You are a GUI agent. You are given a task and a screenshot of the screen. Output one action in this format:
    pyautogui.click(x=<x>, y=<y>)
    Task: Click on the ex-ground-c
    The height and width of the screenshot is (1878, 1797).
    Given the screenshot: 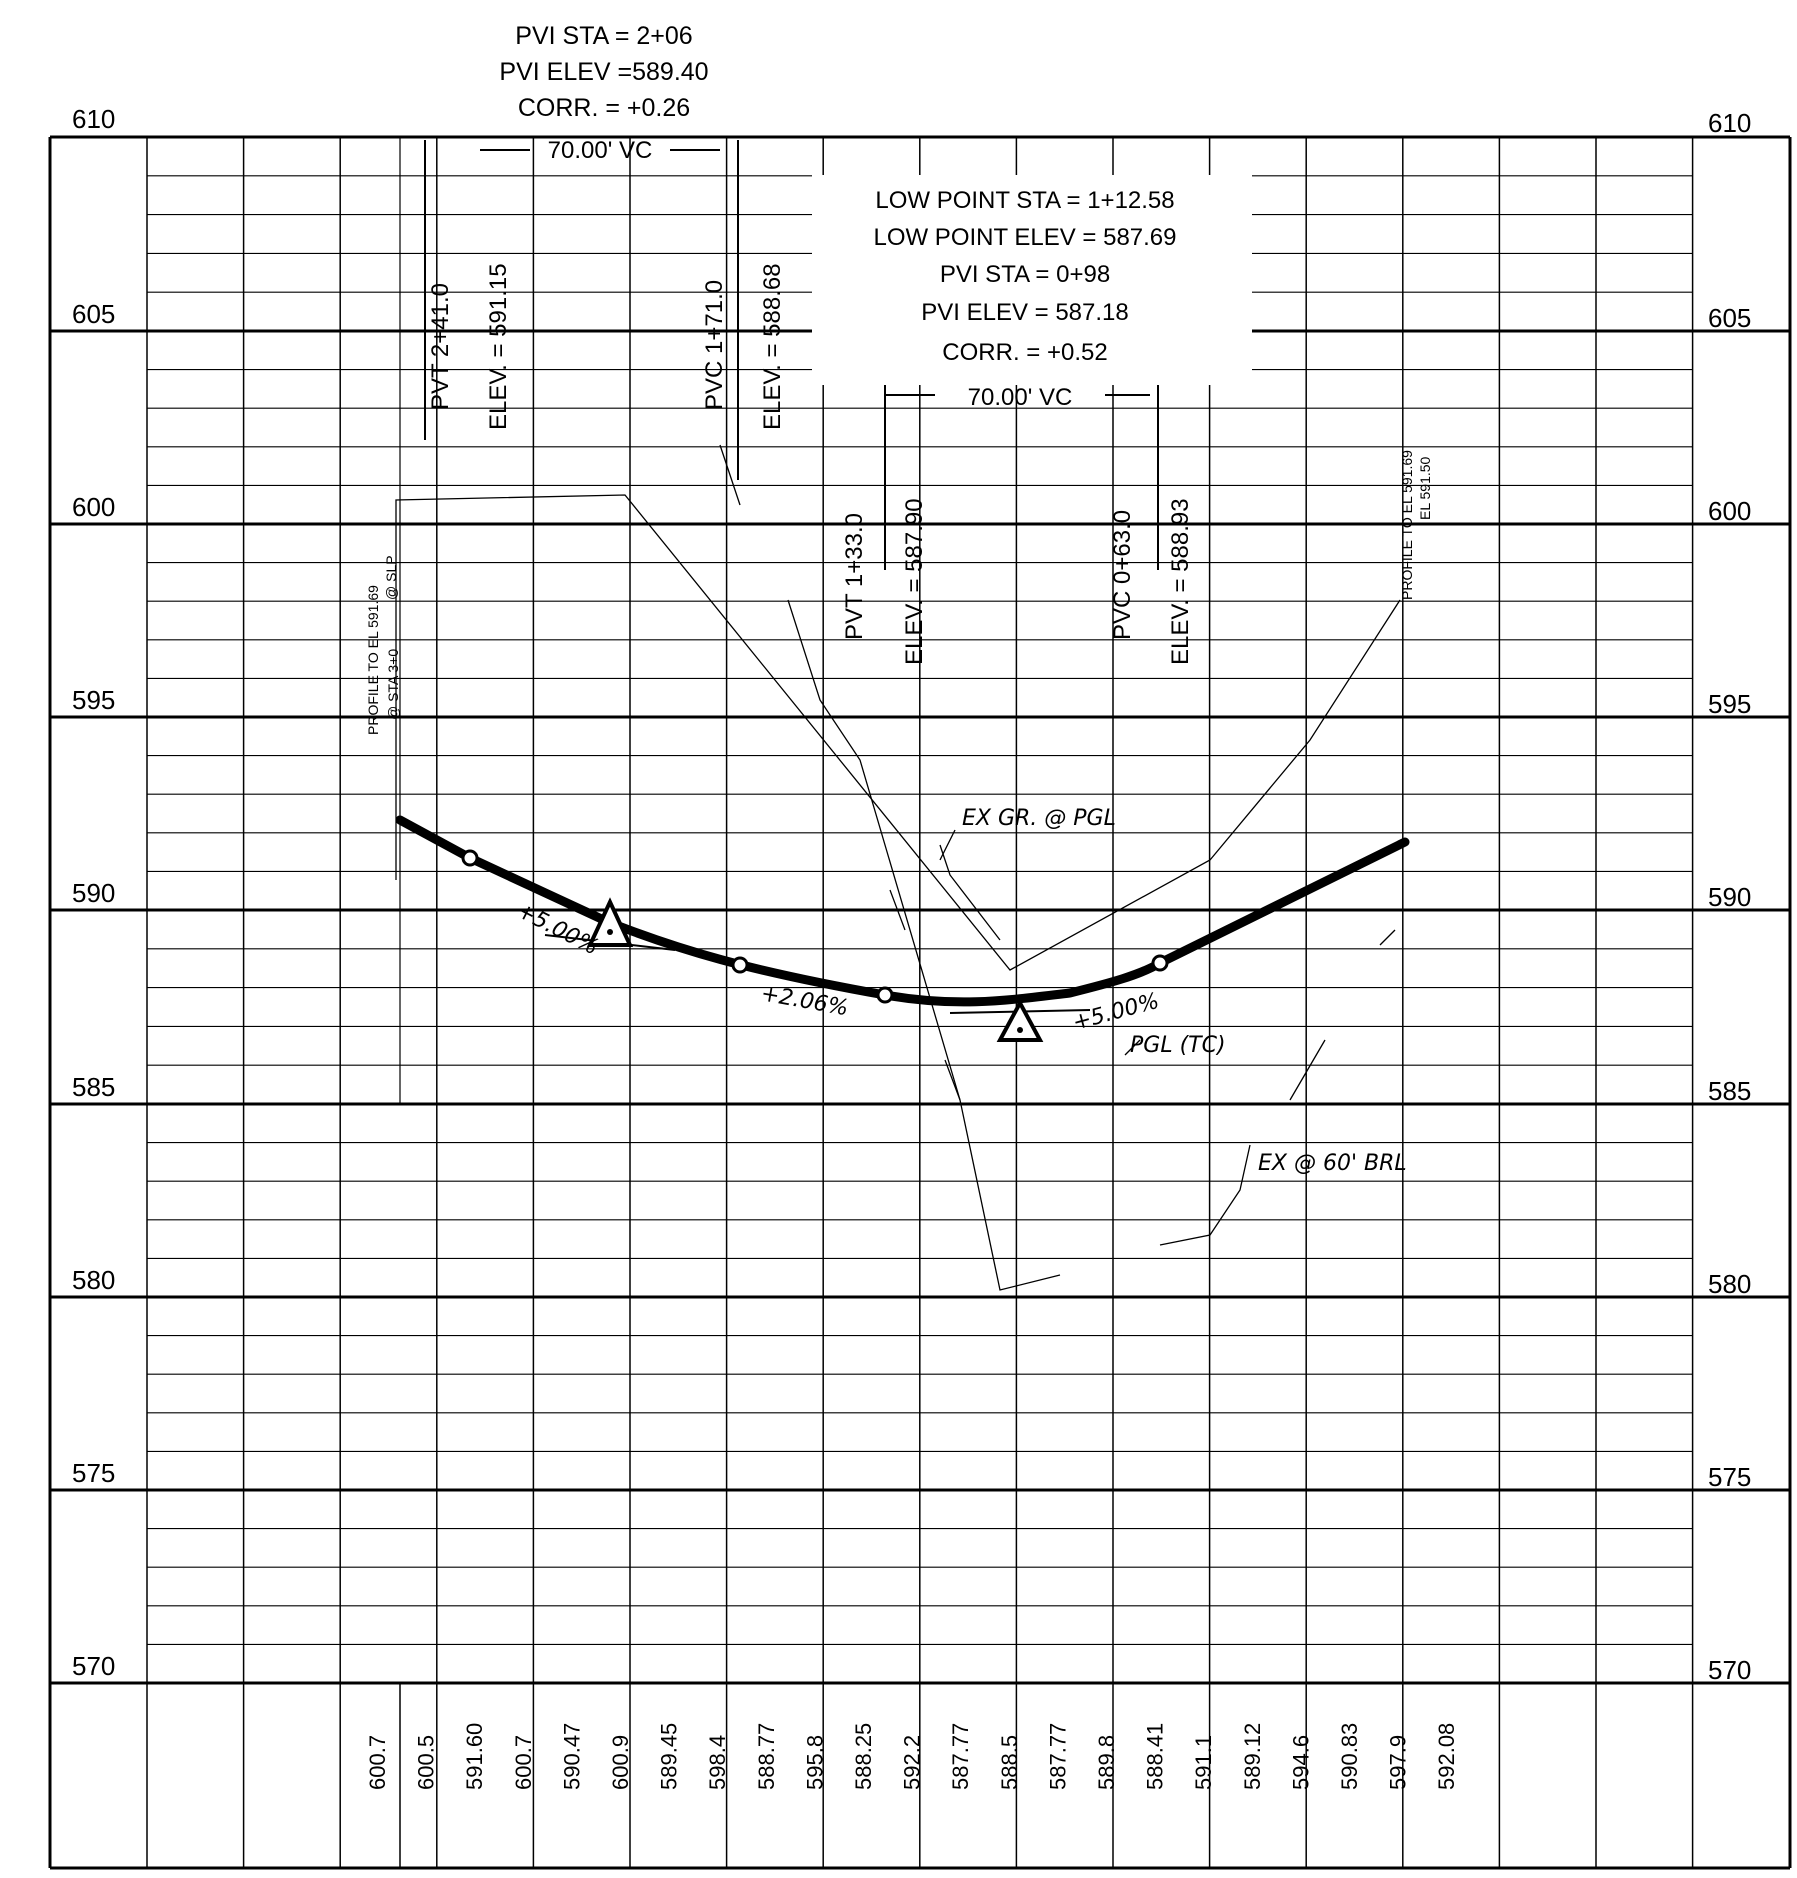 What is the action you would take?
    pyautogui.click(x=1307, y=1070)
    